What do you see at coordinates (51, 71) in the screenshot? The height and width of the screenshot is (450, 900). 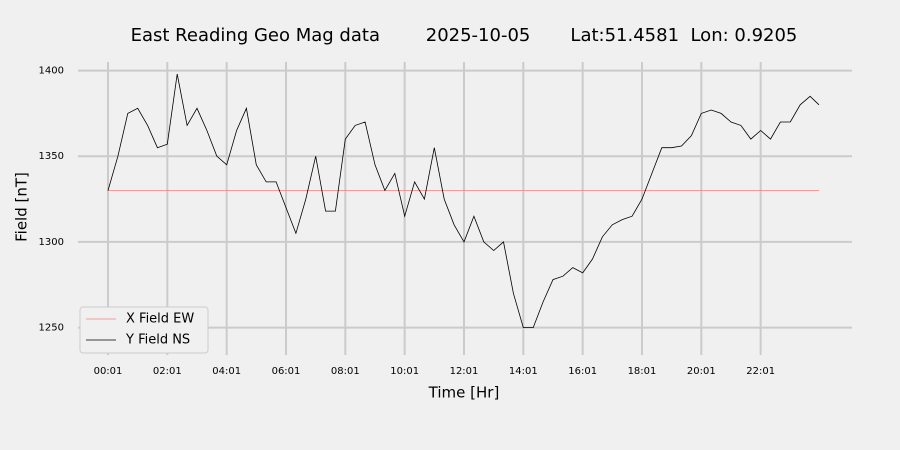 I see `y-tick-label: 1400` at bounding box center [51, 71].